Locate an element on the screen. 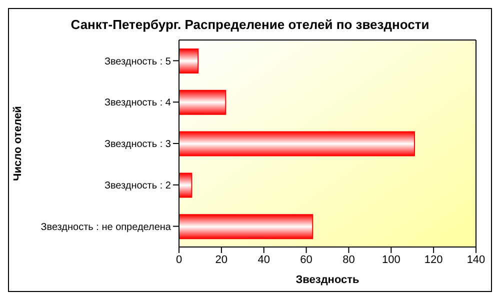  y-tick-label: Звездность : не определена is located at coordinates (106, 227).